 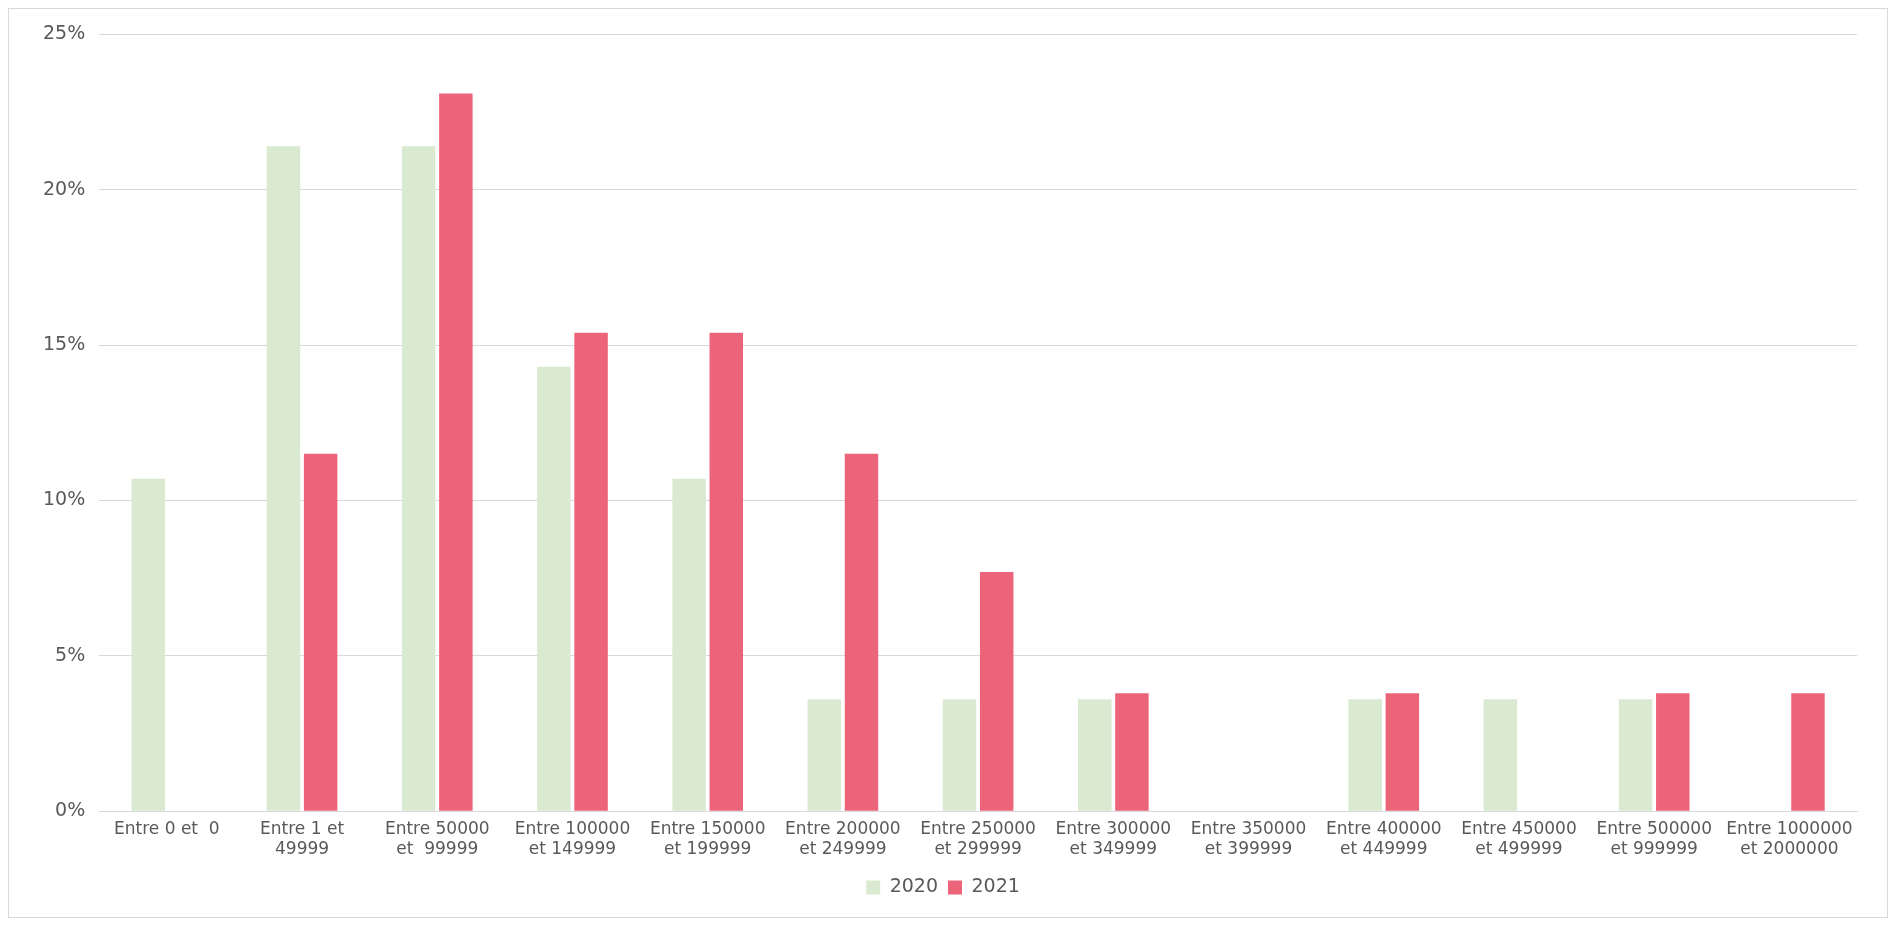 I want to click on x-tick-label: Entre 400000 et 449999, so click(x=1383, y=838).